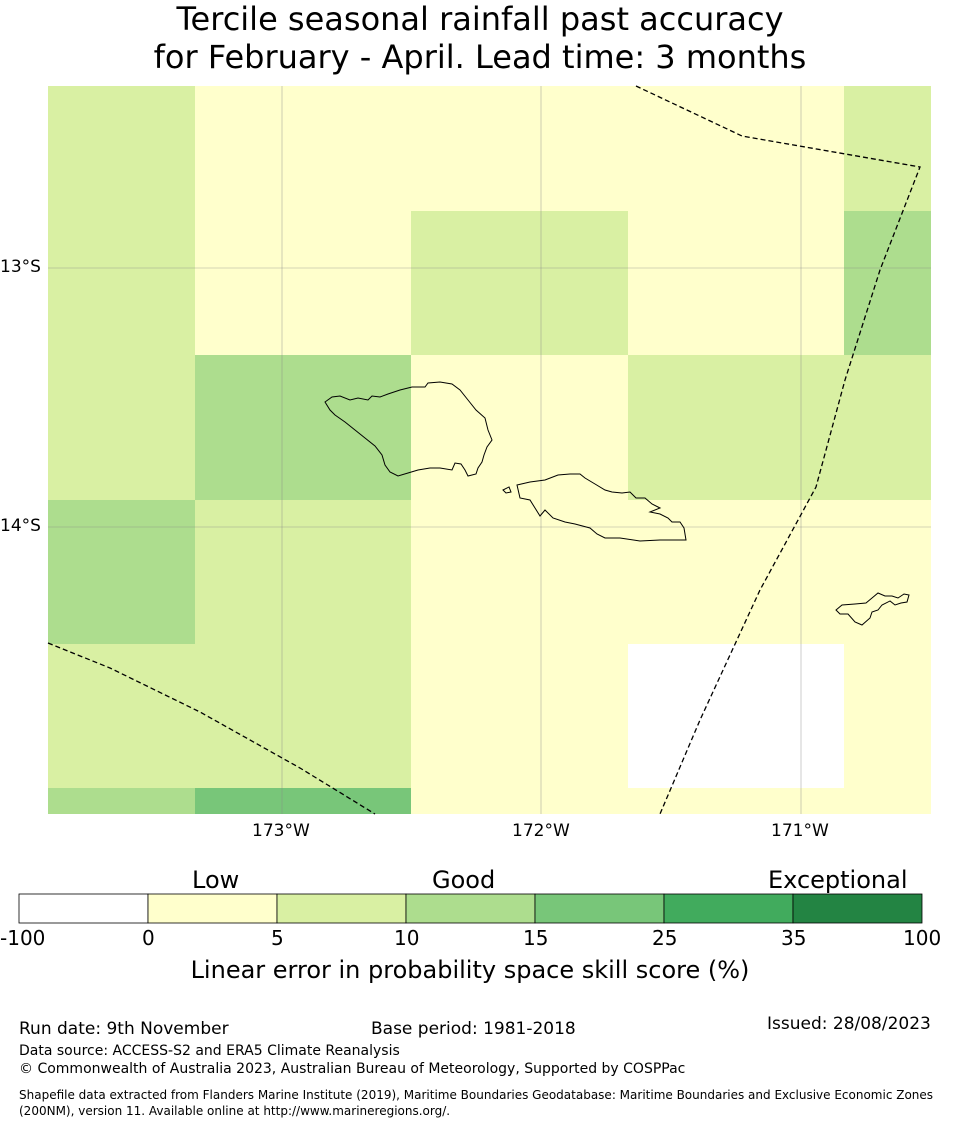 The image size is (960, 1125). What do you see at coordinates (464, 880) in the screenshot?
I see `category-good: Good` at bounding box center [464, 880].